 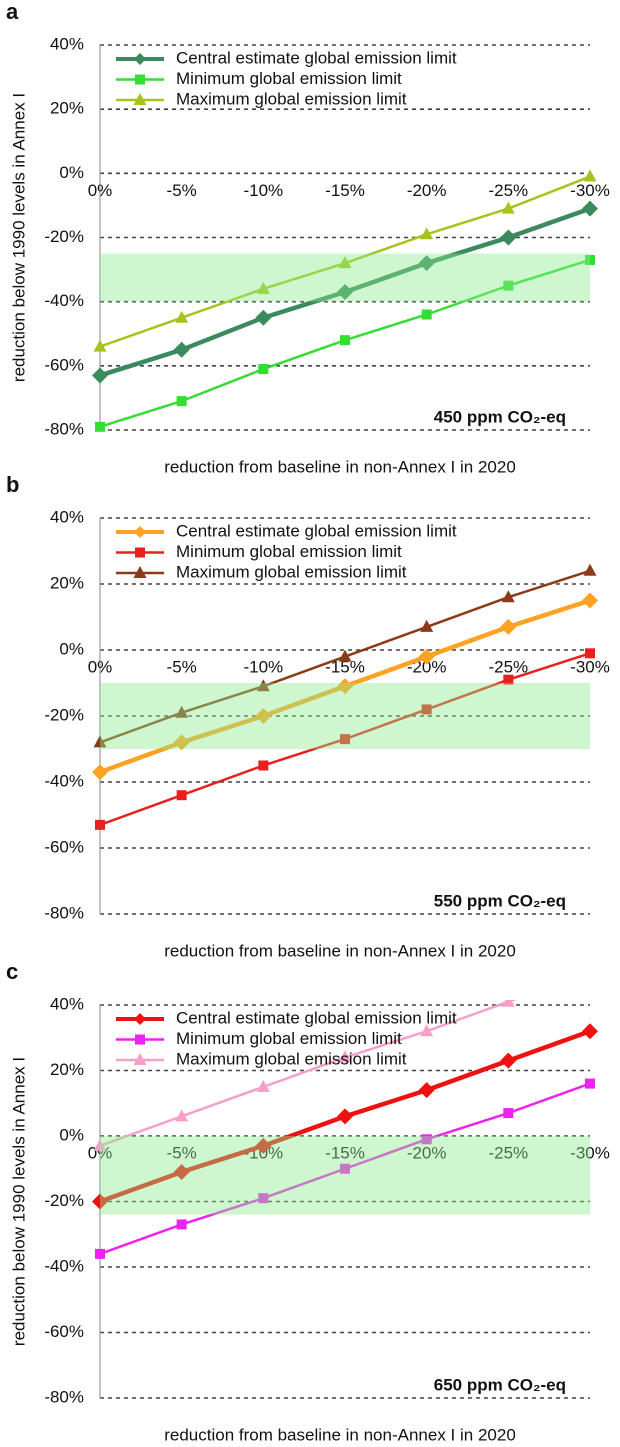 What do you see at coordinates (67, 108) in the screenshot?
I see `y-tick-label: 20%` at bounding box center [67, 108].